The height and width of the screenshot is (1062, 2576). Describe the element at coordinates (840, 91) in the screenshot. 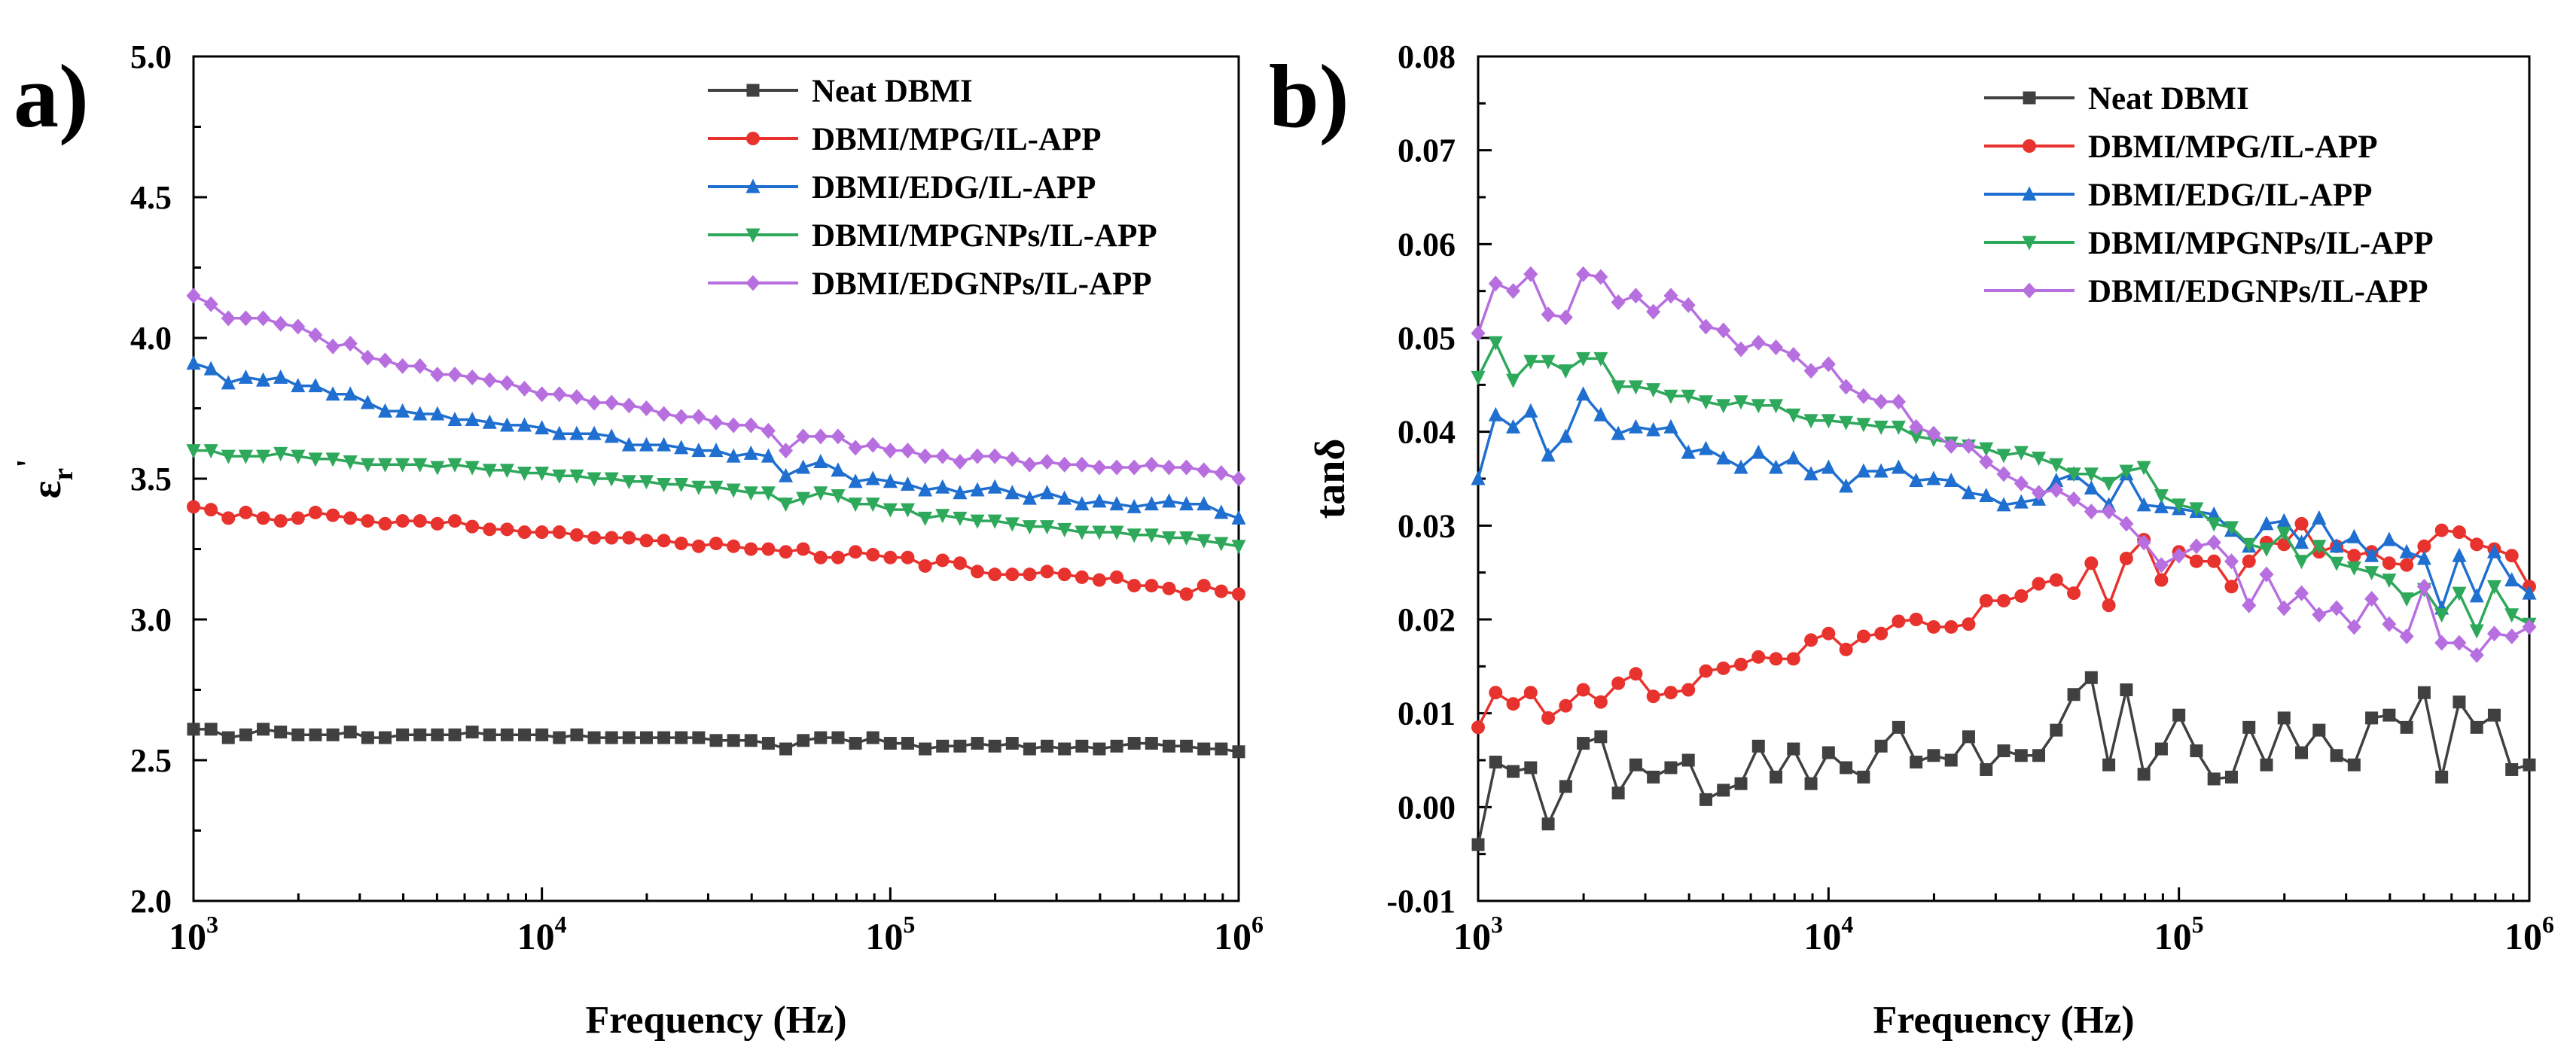

I see `legend-item: Neat DBMI` at that location.